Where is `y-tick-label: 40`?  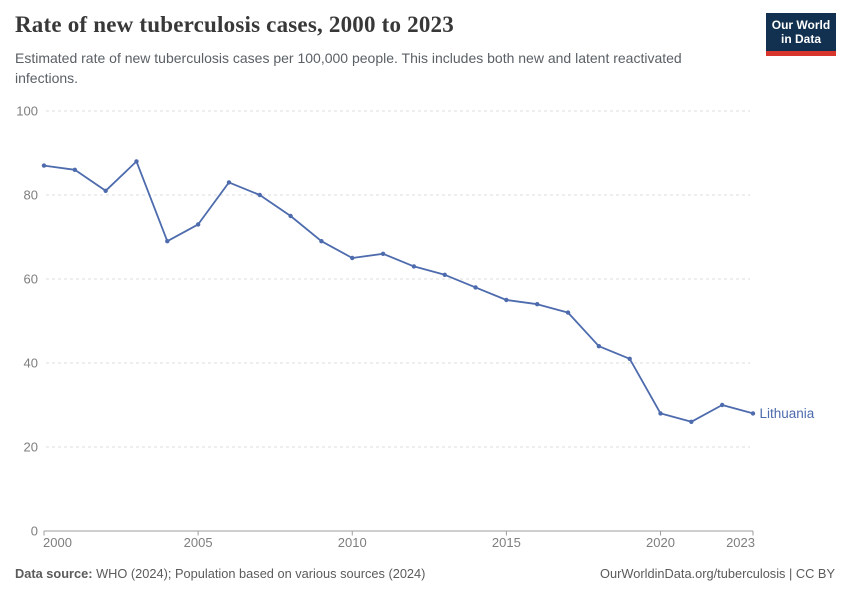 y-tick-label: 40 is located at coordinates (31, 363).